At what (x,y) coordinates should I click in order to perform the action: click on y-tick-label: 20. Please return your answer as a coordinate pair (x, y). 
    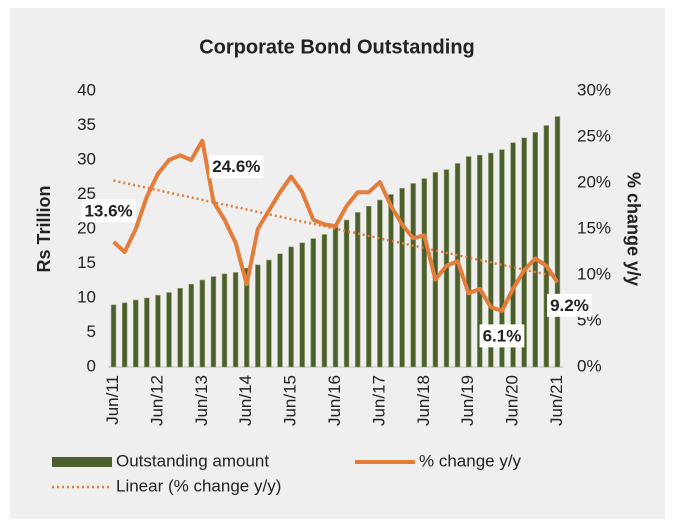
    Looking at the image, I should click on (86, 227).